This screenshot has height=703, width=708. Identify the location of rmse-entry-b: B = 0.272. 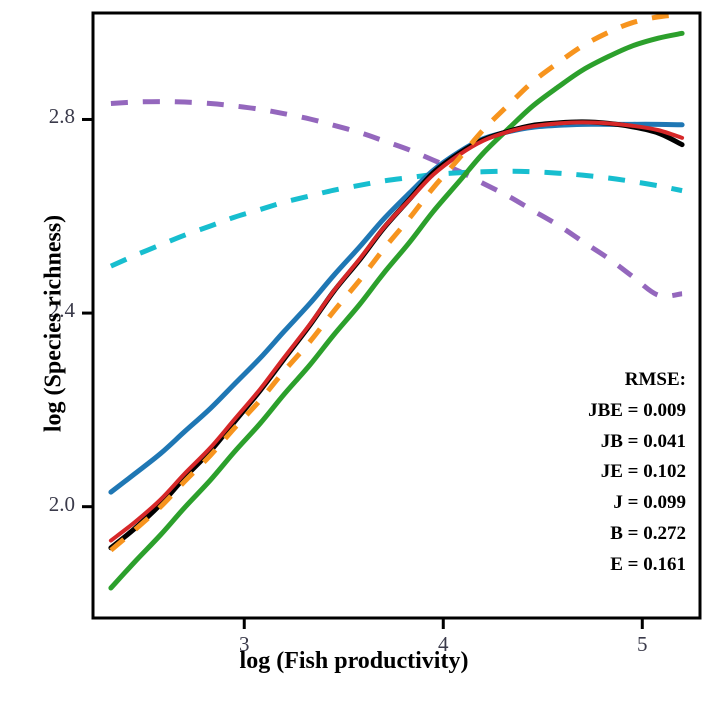
(648, 533).